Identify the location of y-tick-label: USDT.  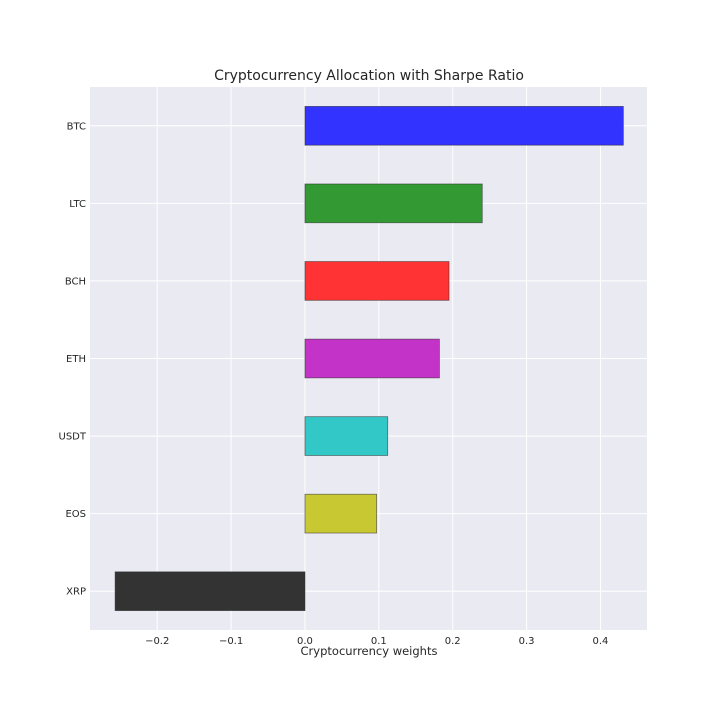
(73, 437).